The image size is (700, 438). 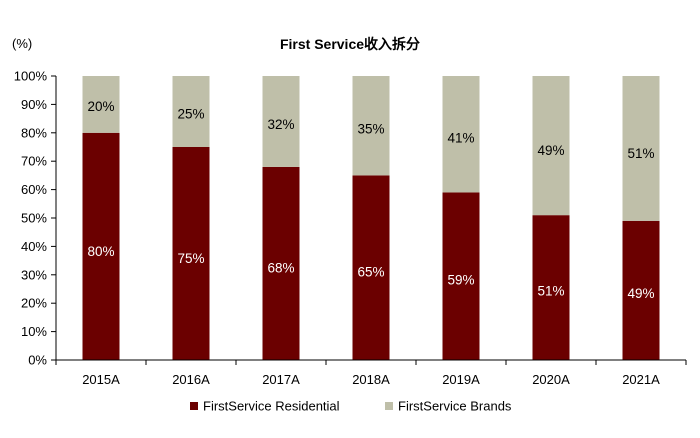 What do you see at coordinates (460, 138) in the screenshot?
I see `data-label: 41%` at bounding box center [460, 138].